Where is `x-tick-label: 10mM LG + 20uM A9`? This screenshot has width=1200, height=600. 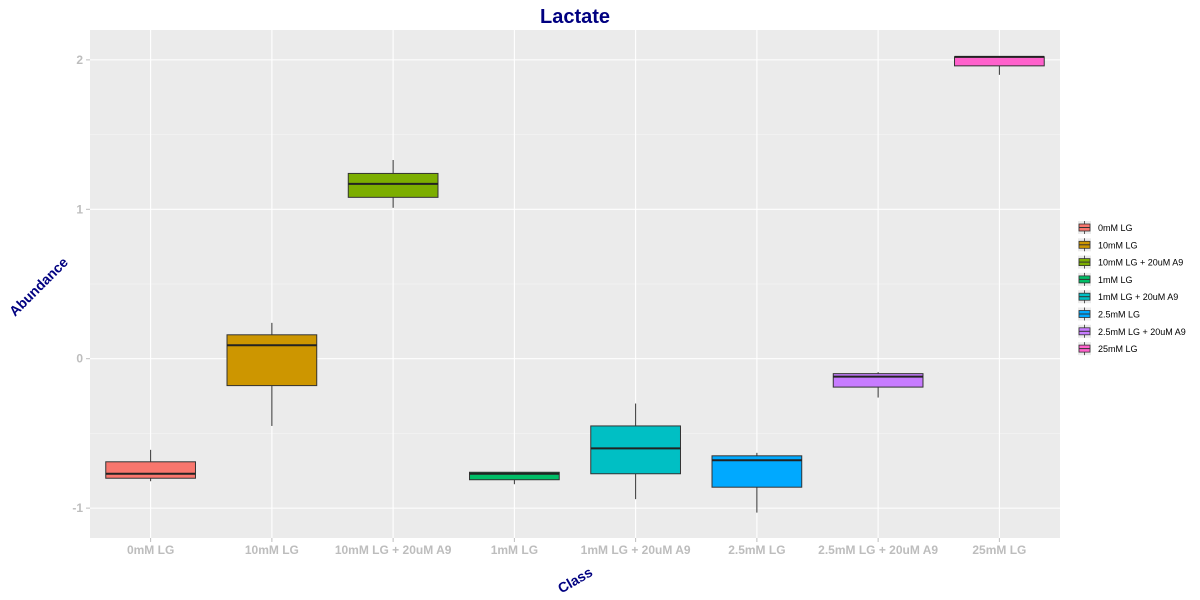 x-tick-label: 10mM LG + 20uM A9 is located at coordinates (393, 550).